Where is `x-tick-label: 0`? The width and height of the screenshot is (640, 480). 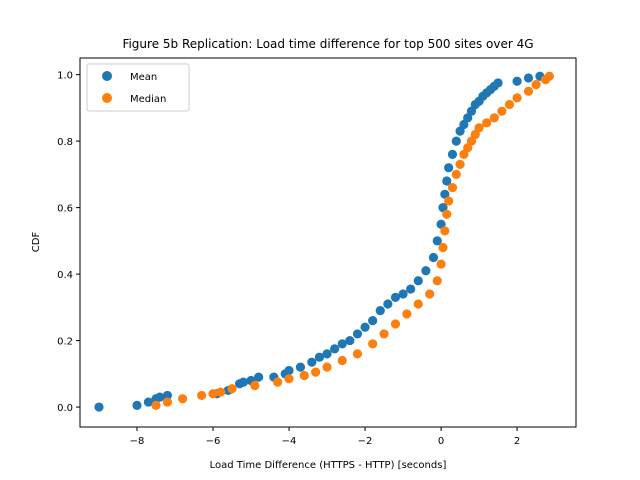
x-tick-label: 0 is located at coordinates (441, 441).